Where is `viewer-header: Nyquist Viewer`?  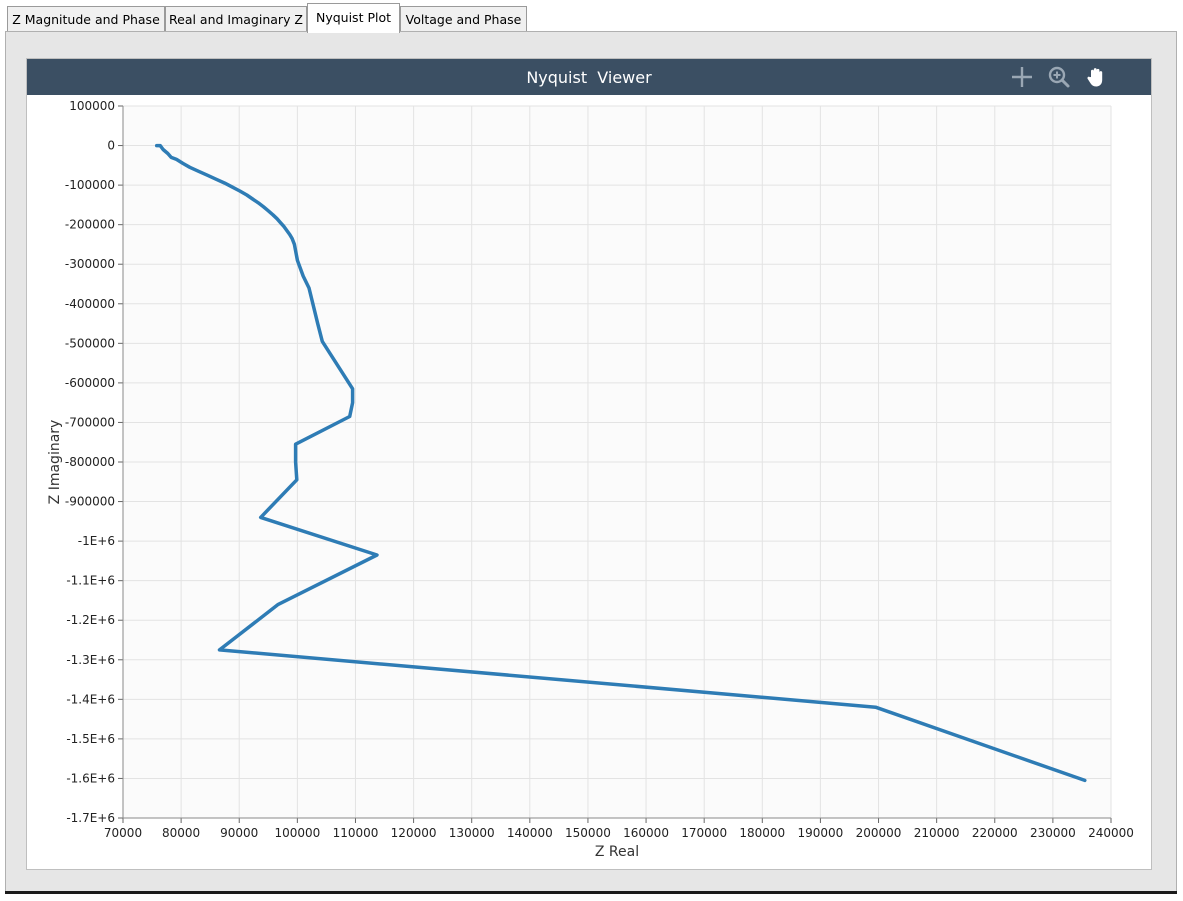
viewer-header: Nyquist Viewer is located at coordinates (589, 77).